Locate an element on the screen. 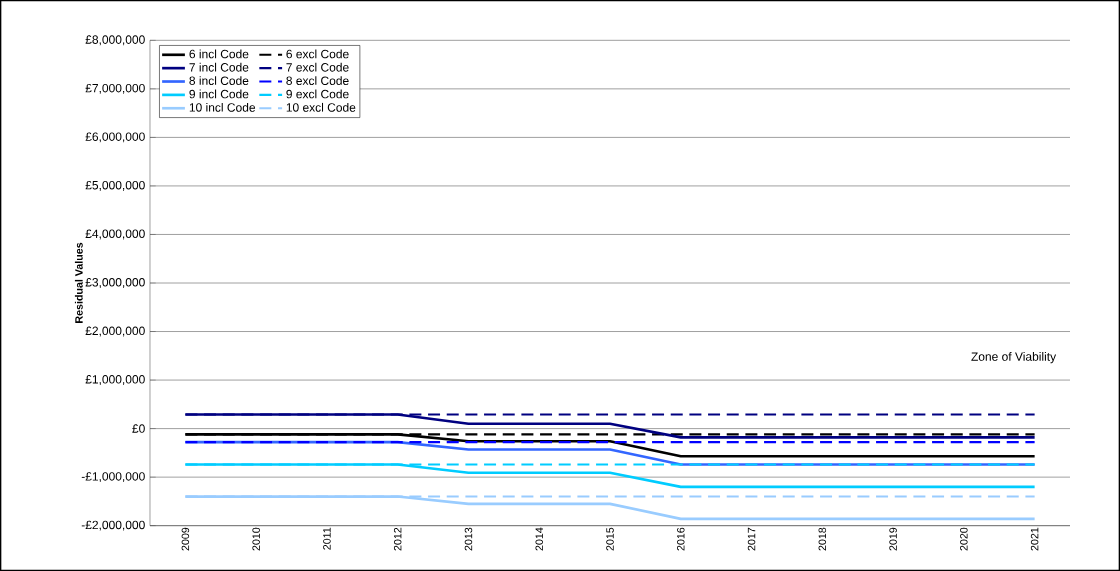  legend-label: 7 excl Code is located at coordinates (317, 67).